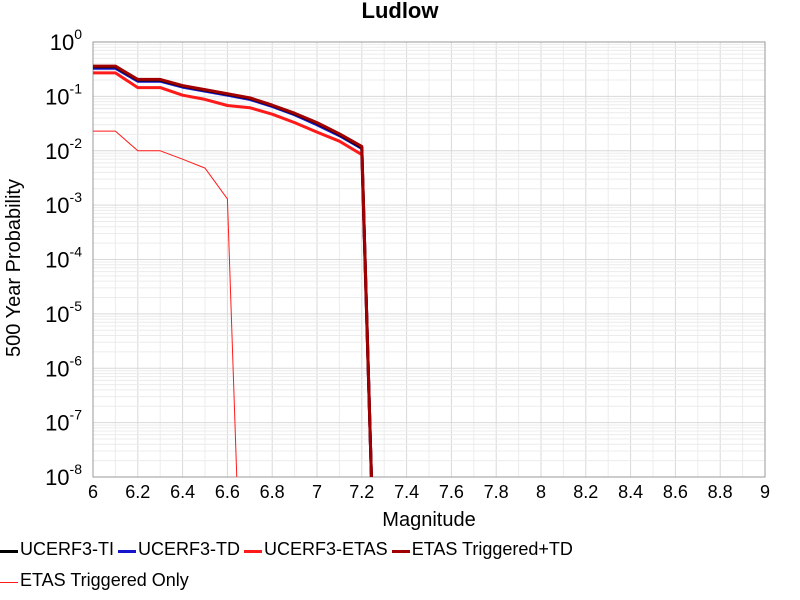 Image resolution: width=800 pixels, height=600 pixels. Describe the element at coordinates (496, 492) in the screenshot. I see `x-tick-label: 7.8` at that location.